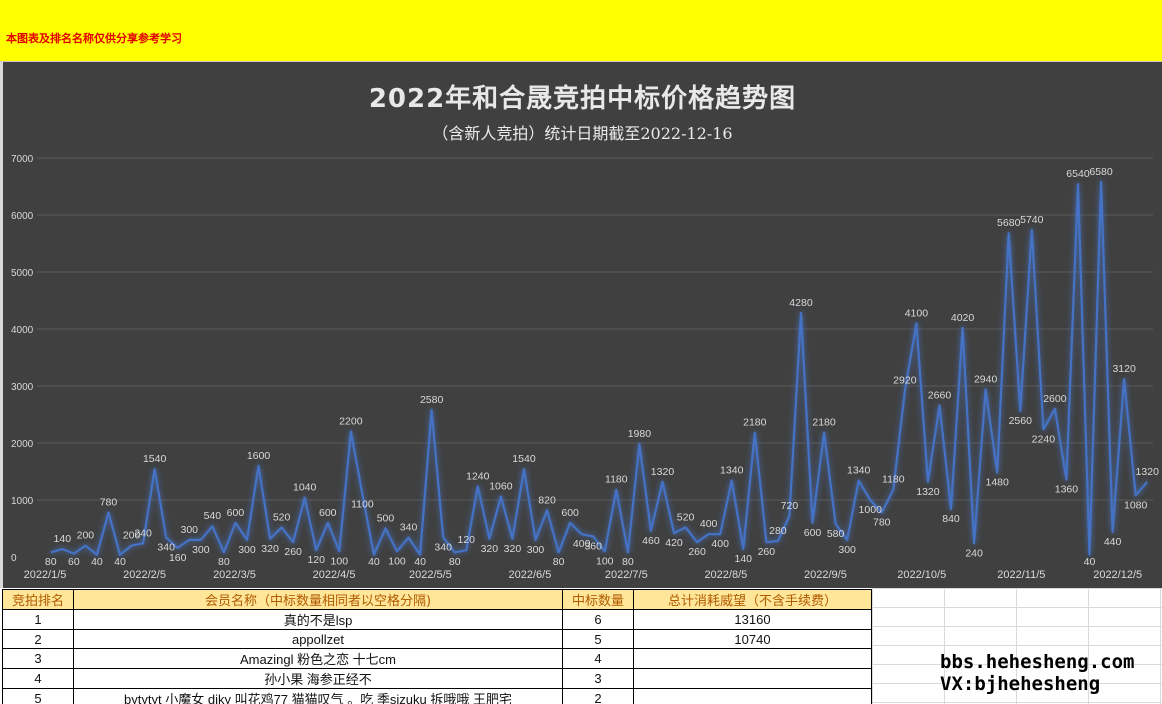 The width and height of the screenshot is (1162, 704). Describe the element at coordinates (38, 678) in the screenshot. I see `rank-cell: 4` at that location.